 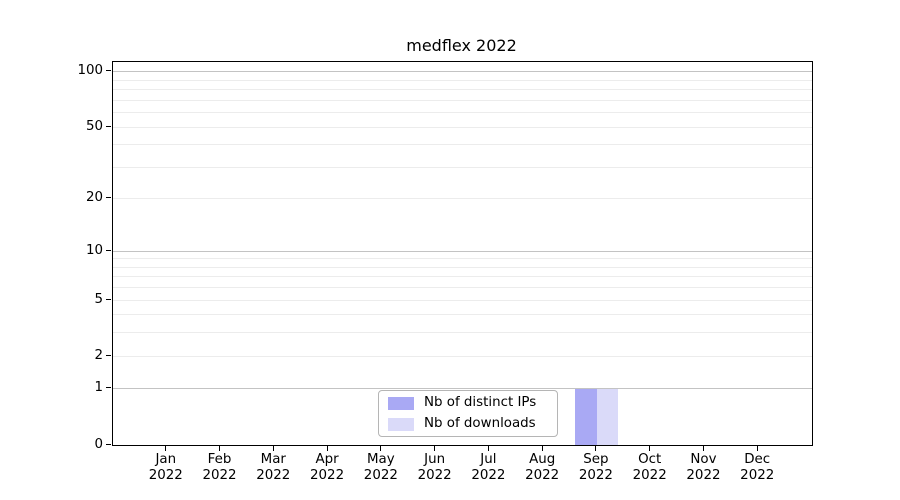 I want to click on x-tick-label: Nov 2022, so click(x=703, y=467).